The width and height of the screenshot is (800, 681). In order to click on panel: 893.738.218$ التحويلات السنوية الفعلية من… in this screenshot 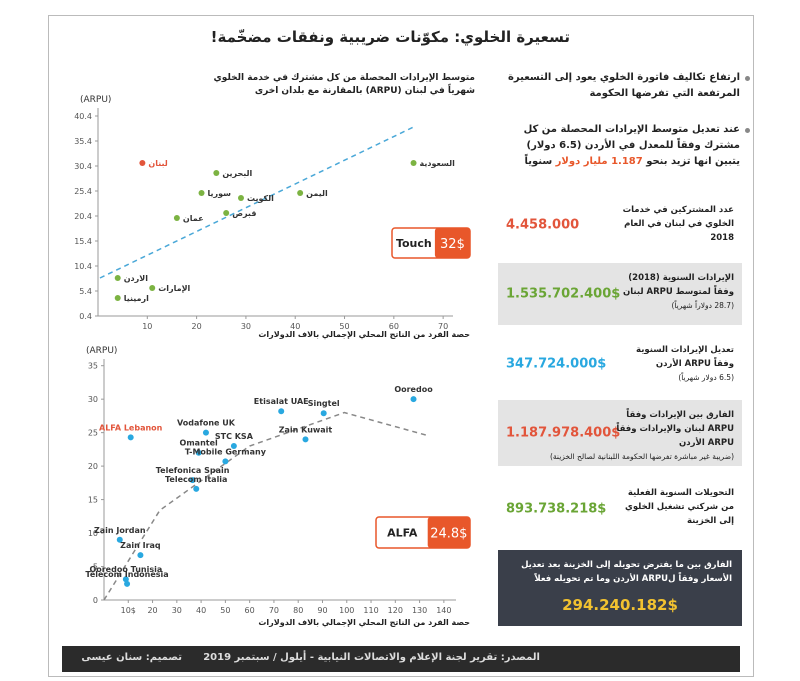, I will do `click(620, 509)`.